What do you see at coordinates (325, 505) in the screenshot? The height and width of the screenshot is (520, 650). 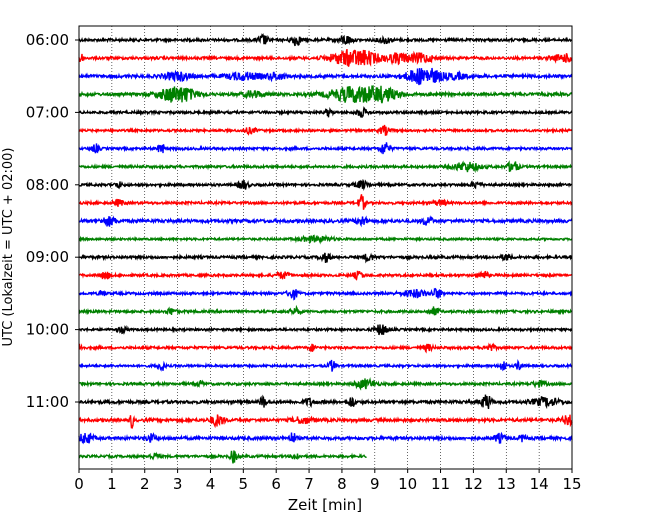 I see `x-axis-label: Zeit [min]` at bounding box center [325, 505].